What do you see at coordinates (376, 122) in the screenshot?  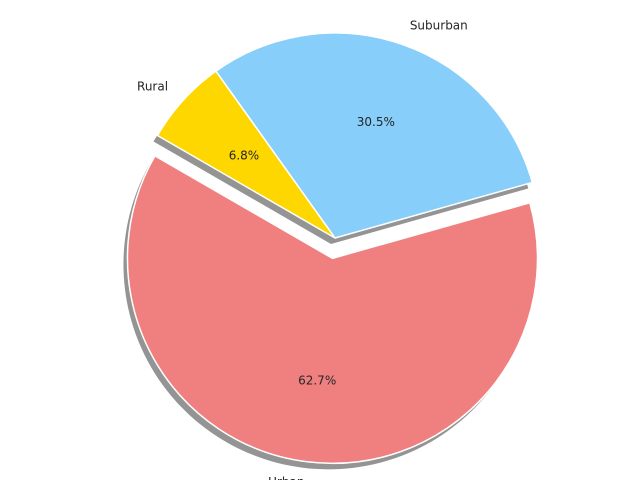 I see `slice-pct-suburban: 30.5%` at bounding box center [376, 122].